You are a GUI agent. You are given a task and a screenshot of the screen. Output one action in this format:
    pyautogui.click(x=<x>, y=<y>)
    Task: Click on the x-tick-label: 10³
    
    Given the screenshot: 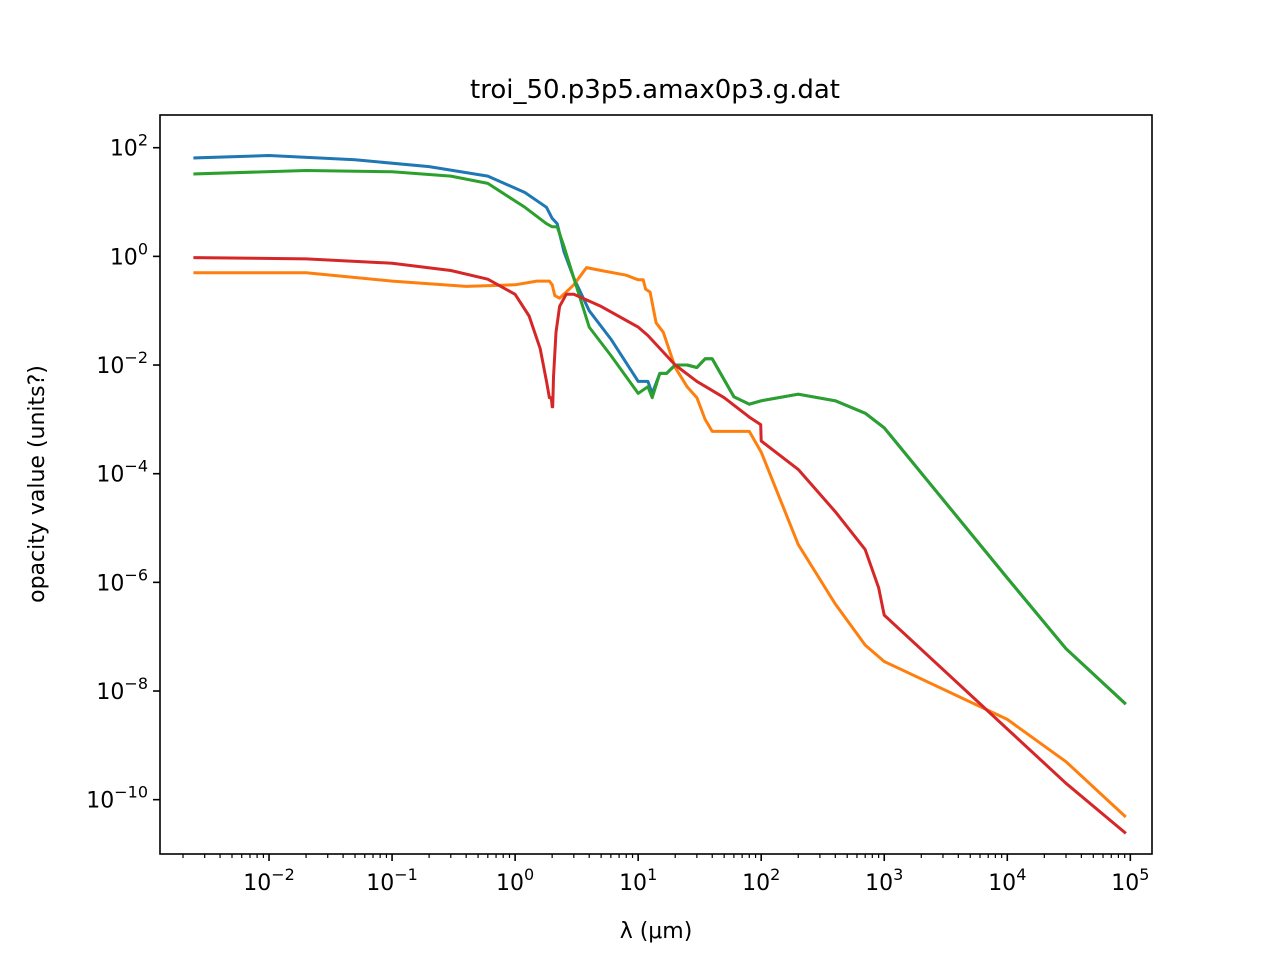 What is the action you would take?
    pyautogui.click(x=884, y=880)
    